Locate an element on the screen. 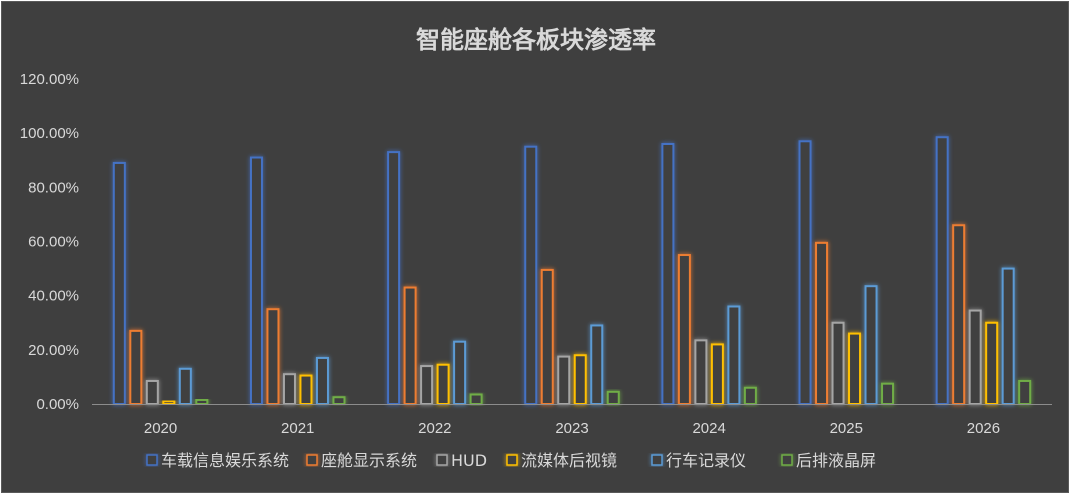 The image size is (1072, 496). y-tick-label: 20.00% is located at coordinates (53, 350).